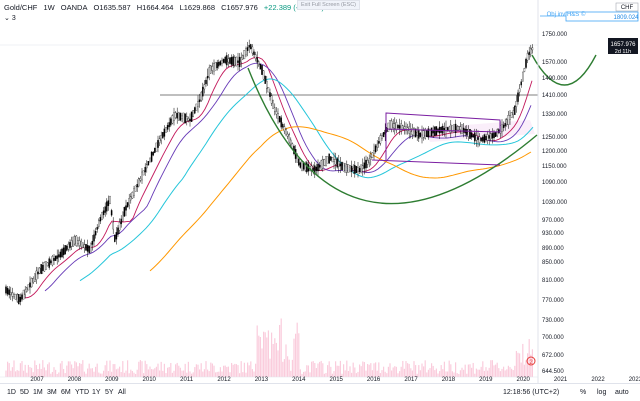 This screenshot has width=640, height=401. What do you see at coordinates (49, 7) in the screenshot?
I see `interval-label: 1W` at bounding box center [49, 7].